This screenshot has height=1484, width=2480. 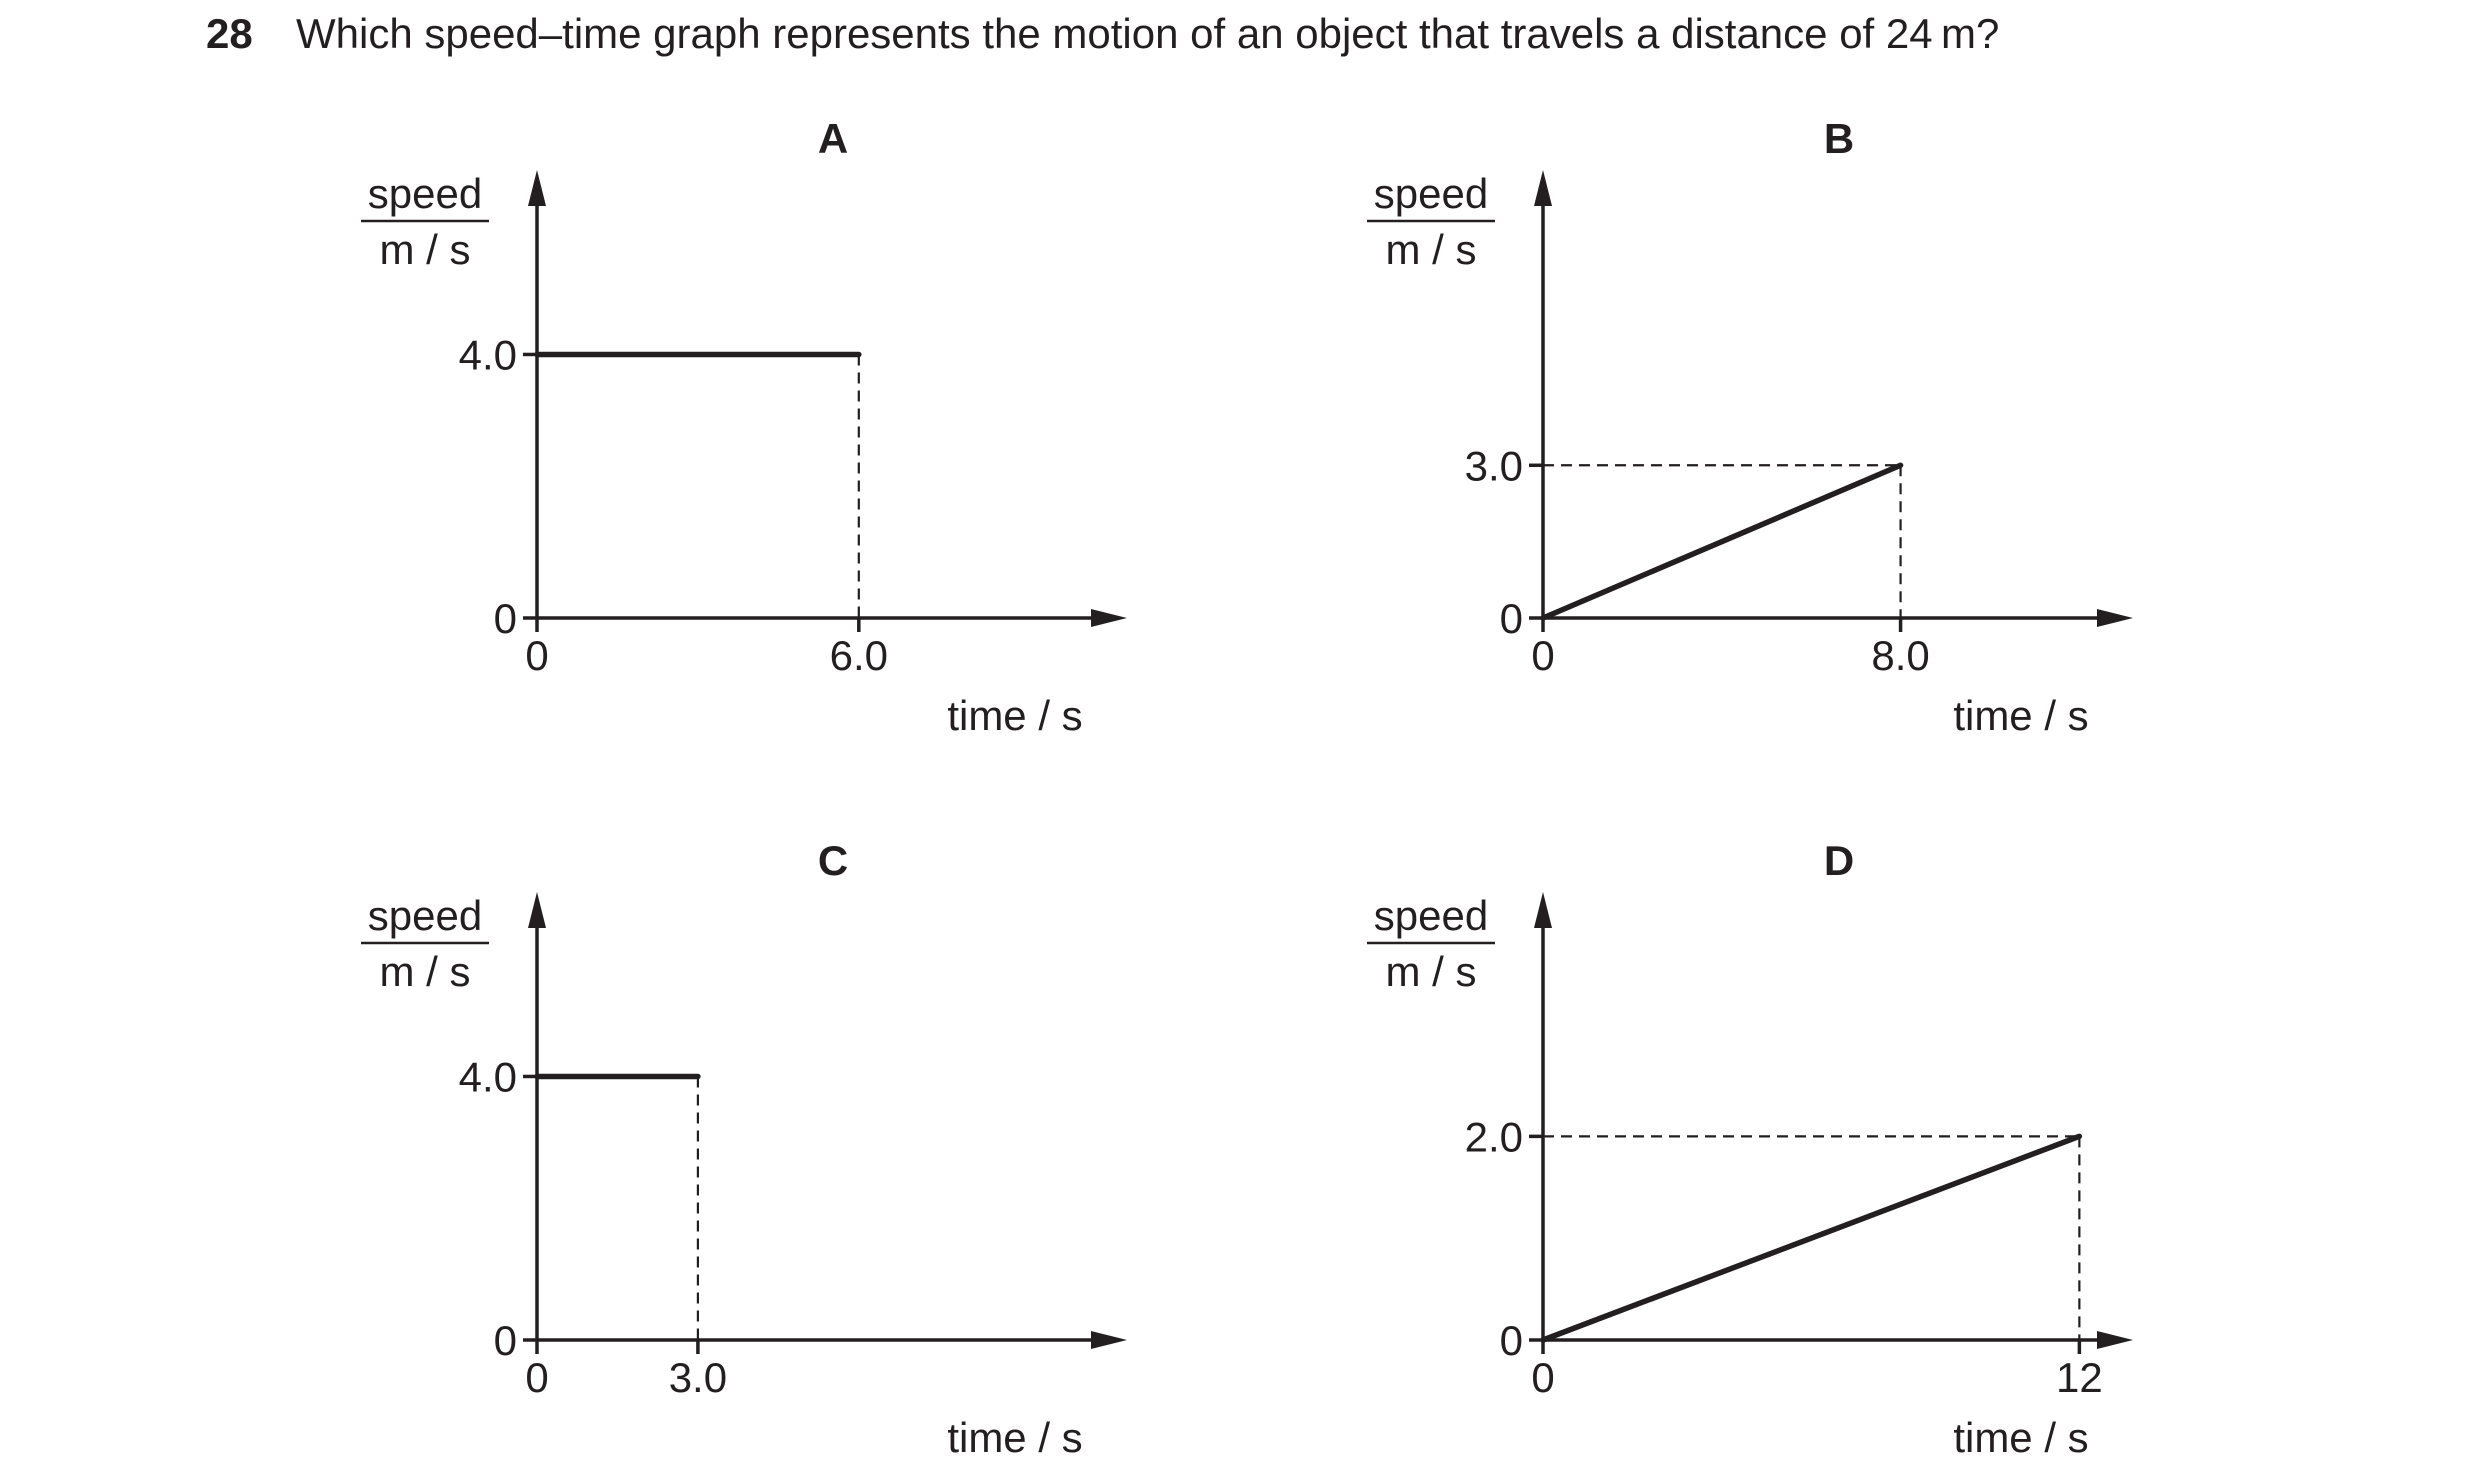 What do you see at coordinates (1494, 1136) in the screenshot?
I see `y-tick-label: 2.0` at bounding box center [1494, 1136].